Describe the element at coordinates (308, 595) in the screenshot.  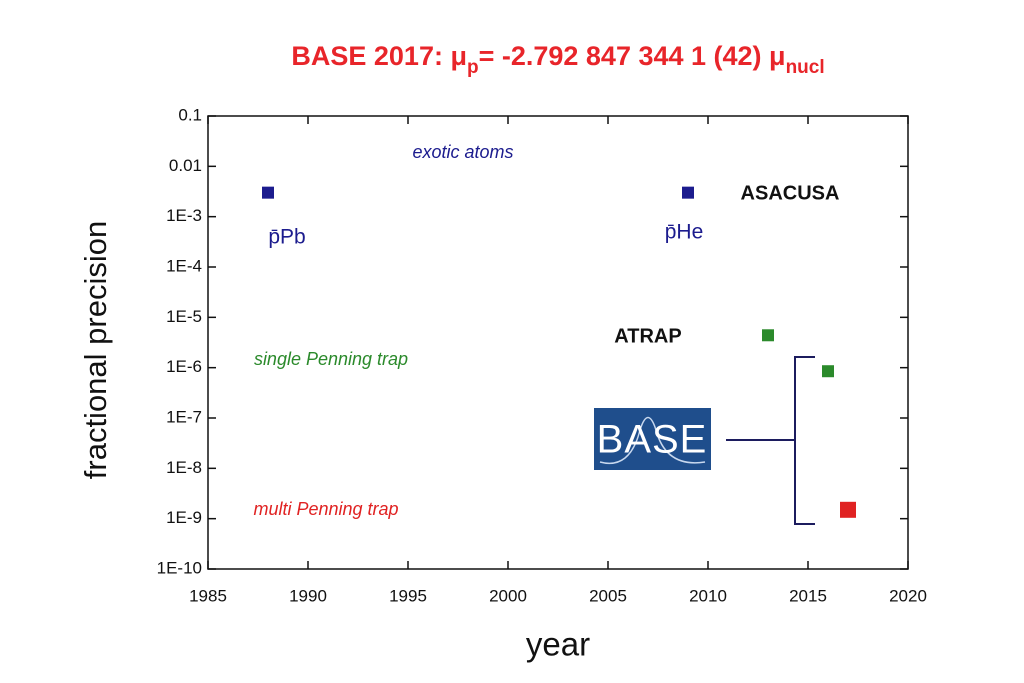
I see `x-tick-label: 1990` at that location.